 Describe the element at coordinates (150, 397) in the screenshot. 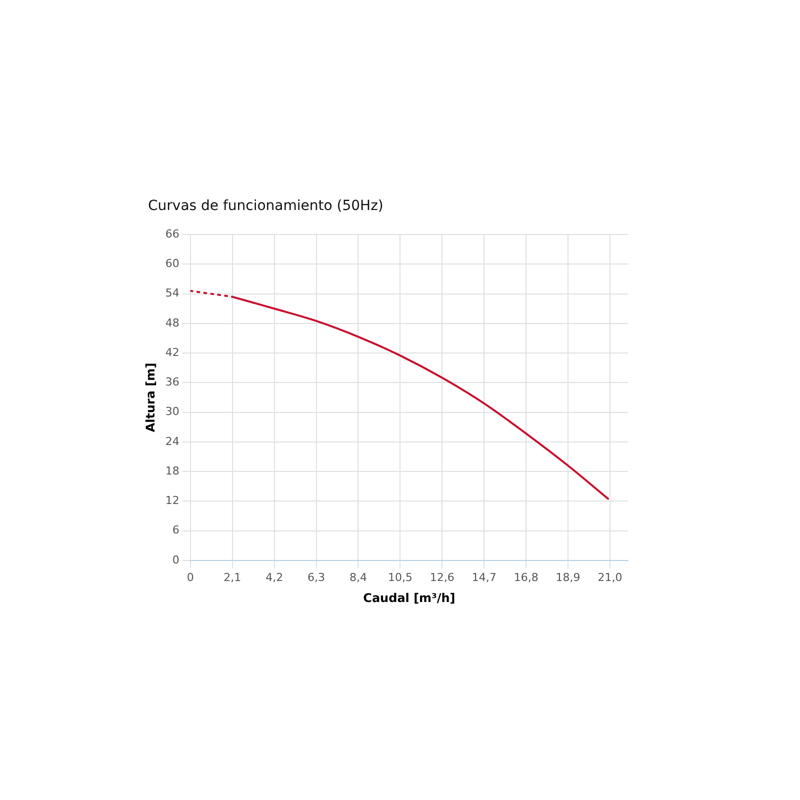

I see `y-axis-title: Altura [m]` at that location.